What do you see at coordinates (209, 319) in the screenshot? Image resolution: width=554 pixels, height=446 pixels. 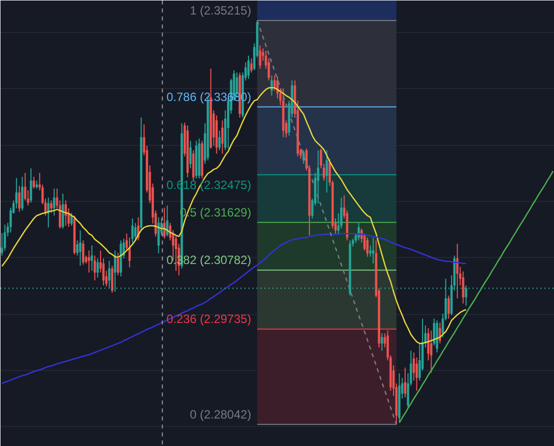 I see `ref-line-label: 0.236 (2.29735)` at bounding box center [209, 319].